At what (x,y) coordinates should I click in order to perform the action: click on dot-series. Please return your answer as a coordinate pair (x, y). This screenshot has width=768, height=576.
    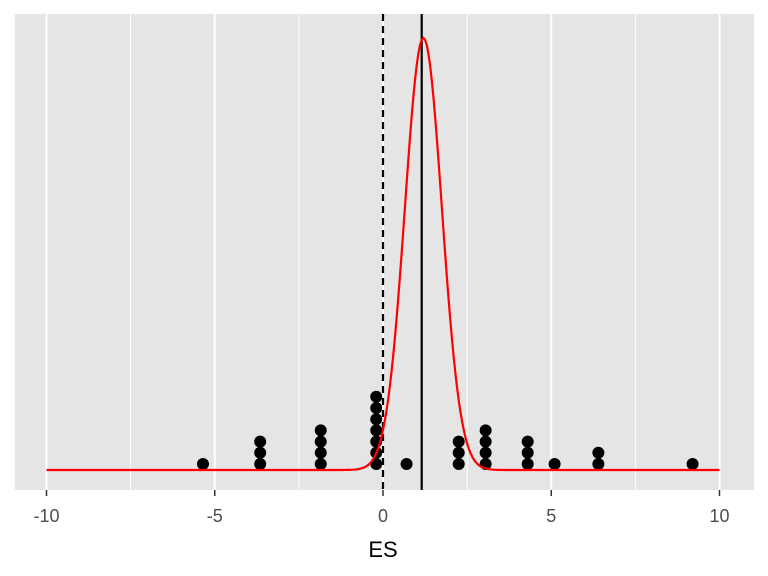
    Looking at the image, I should click on (447, 430).